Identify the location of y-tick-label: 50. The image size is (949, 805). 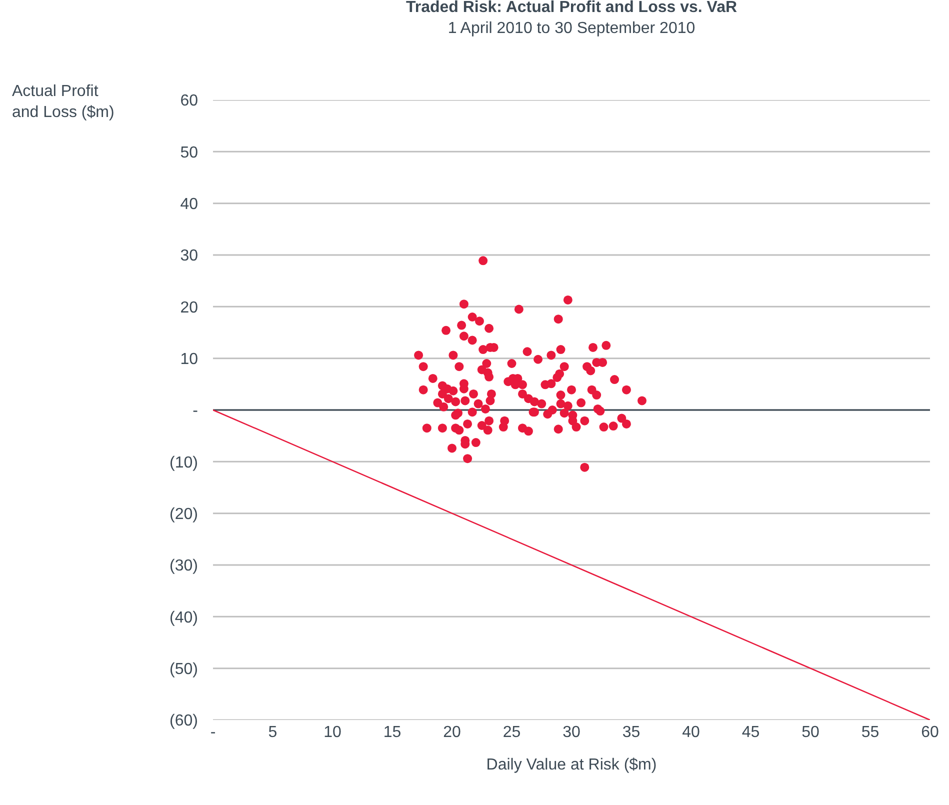
(189, 153).